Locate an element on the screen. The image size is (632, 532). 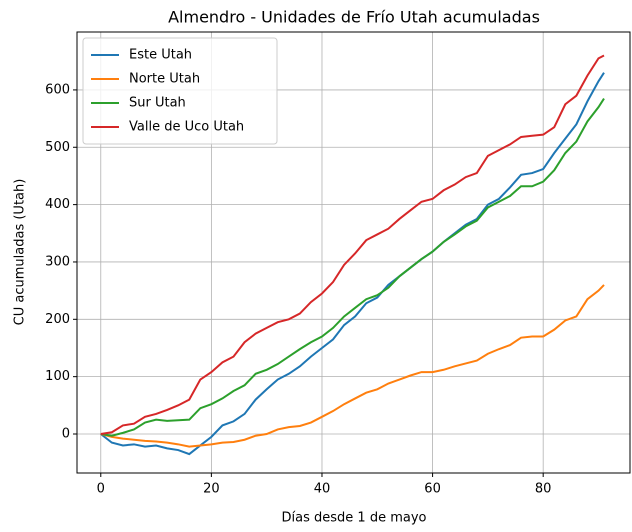
legend-label: Valle de Uco Utah is located at coordinates (186, 127).